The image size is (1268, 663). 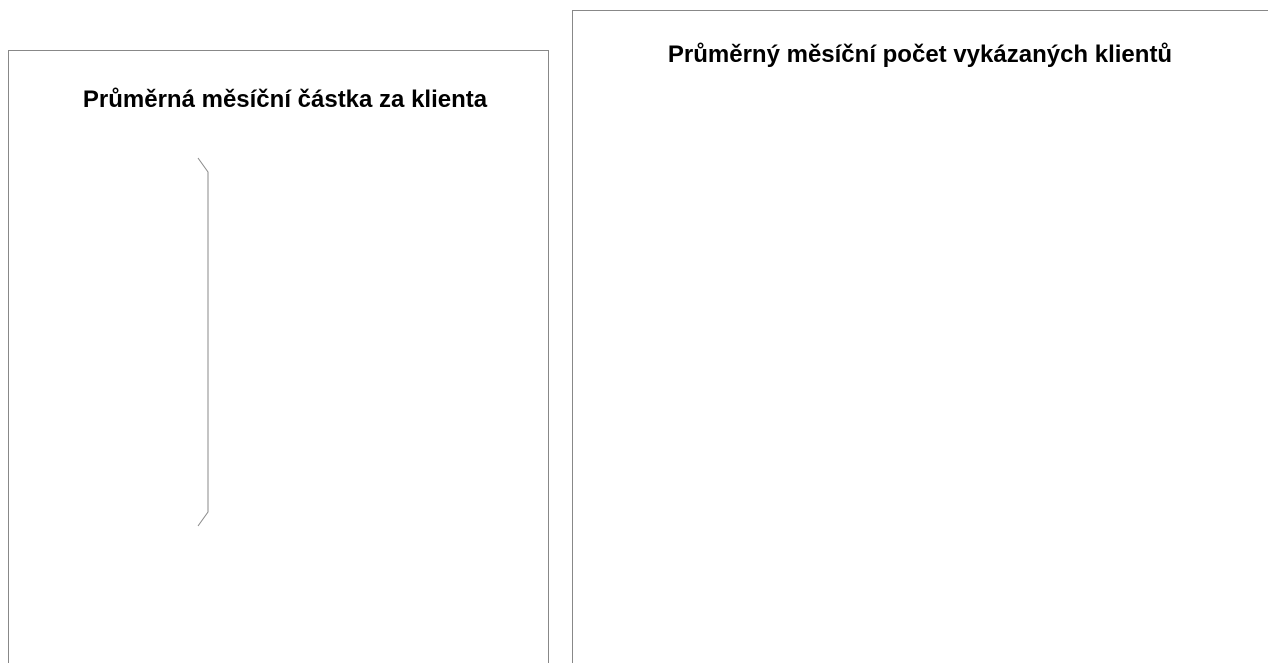 What do you see at coordinates (203, 342) in the screenshot?
I see `wall` at bounding box center [203, 342].